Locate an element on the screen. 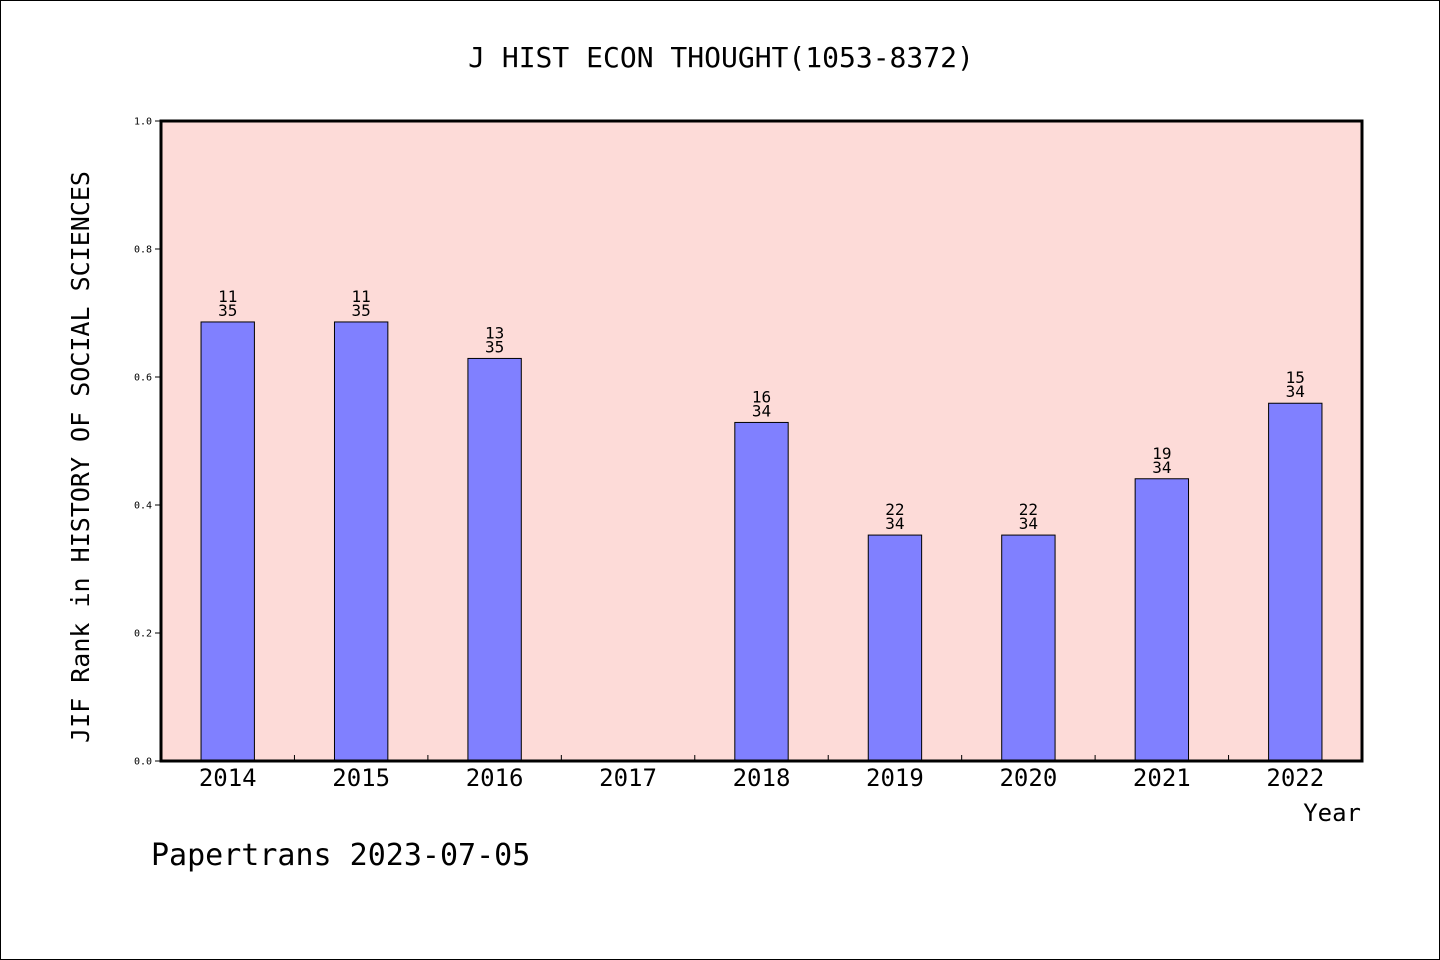  x-tick-label-2022: 2022 is located at coordinates (1295, 778).